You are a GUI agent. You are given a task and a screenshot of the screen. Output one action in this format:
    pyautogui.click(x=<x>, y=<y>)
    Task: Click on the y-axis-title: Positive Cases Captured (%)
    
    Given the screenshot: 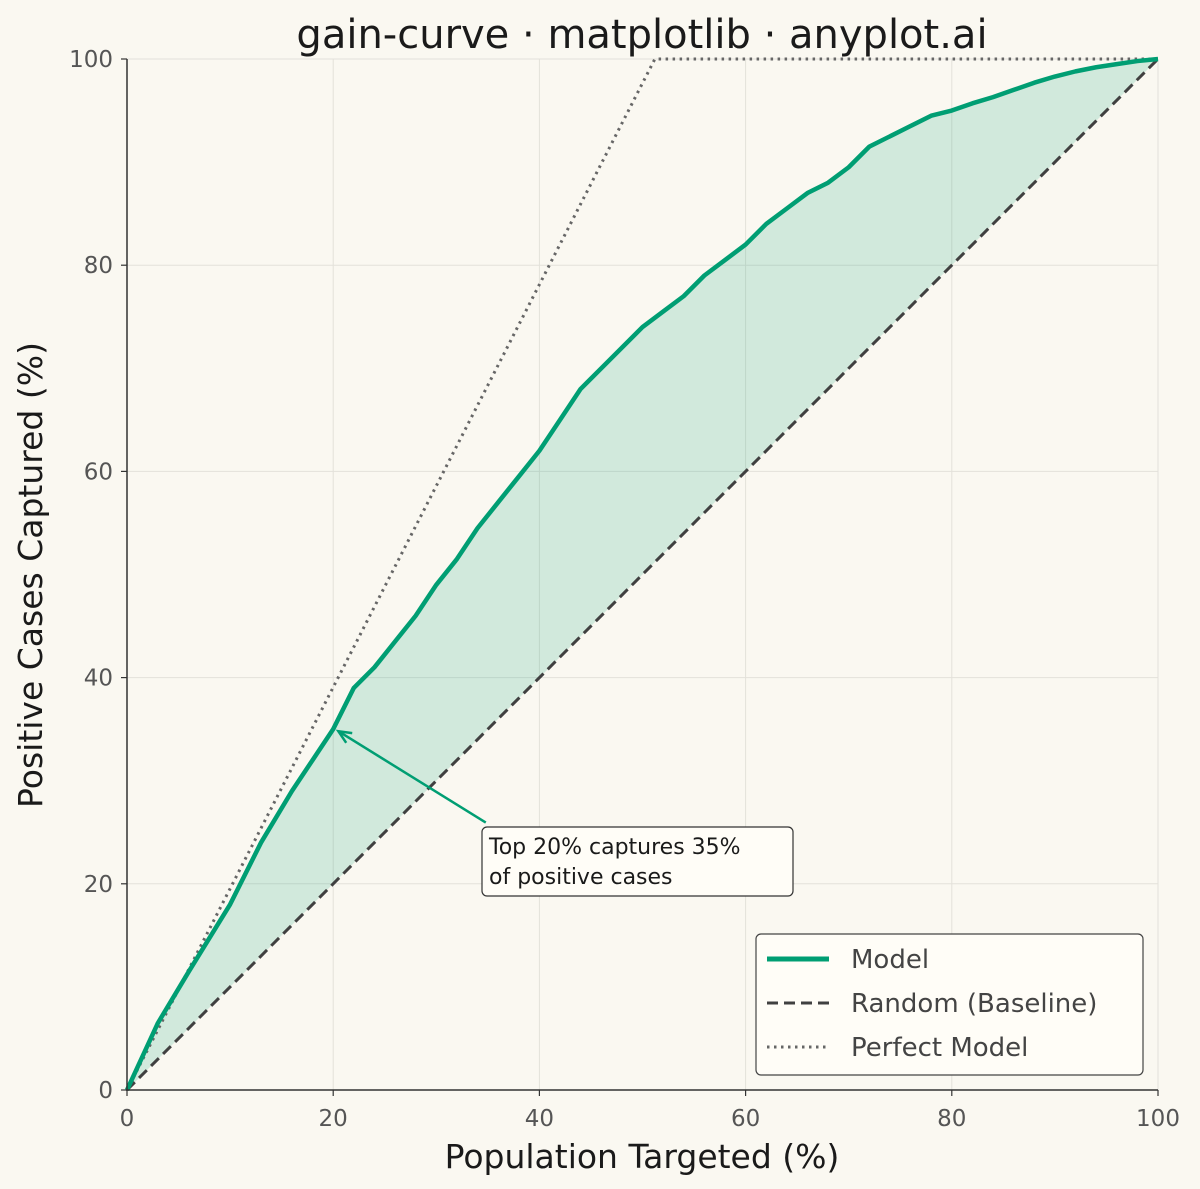 What is the action you would take?
    pyautogui.click(x=30, y=575)
    